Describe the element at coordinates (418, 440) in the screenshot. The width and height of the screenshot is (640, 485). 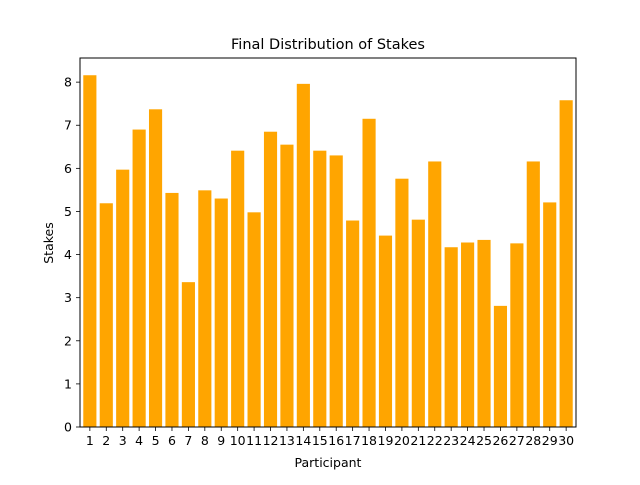
I see `x-tick-label: 21` at that location.